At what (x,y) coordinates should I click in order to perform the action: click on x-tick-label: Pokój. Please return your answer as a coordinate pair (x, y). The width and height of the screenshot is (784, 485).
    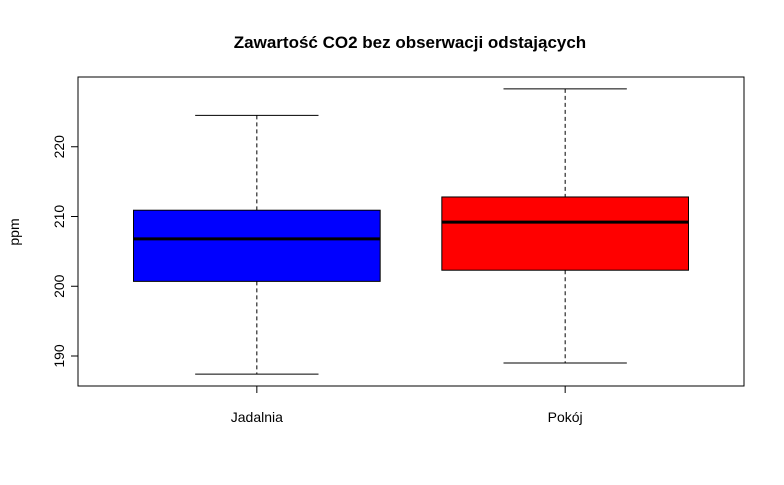
    Looking at the image, I should click on (565, 417).